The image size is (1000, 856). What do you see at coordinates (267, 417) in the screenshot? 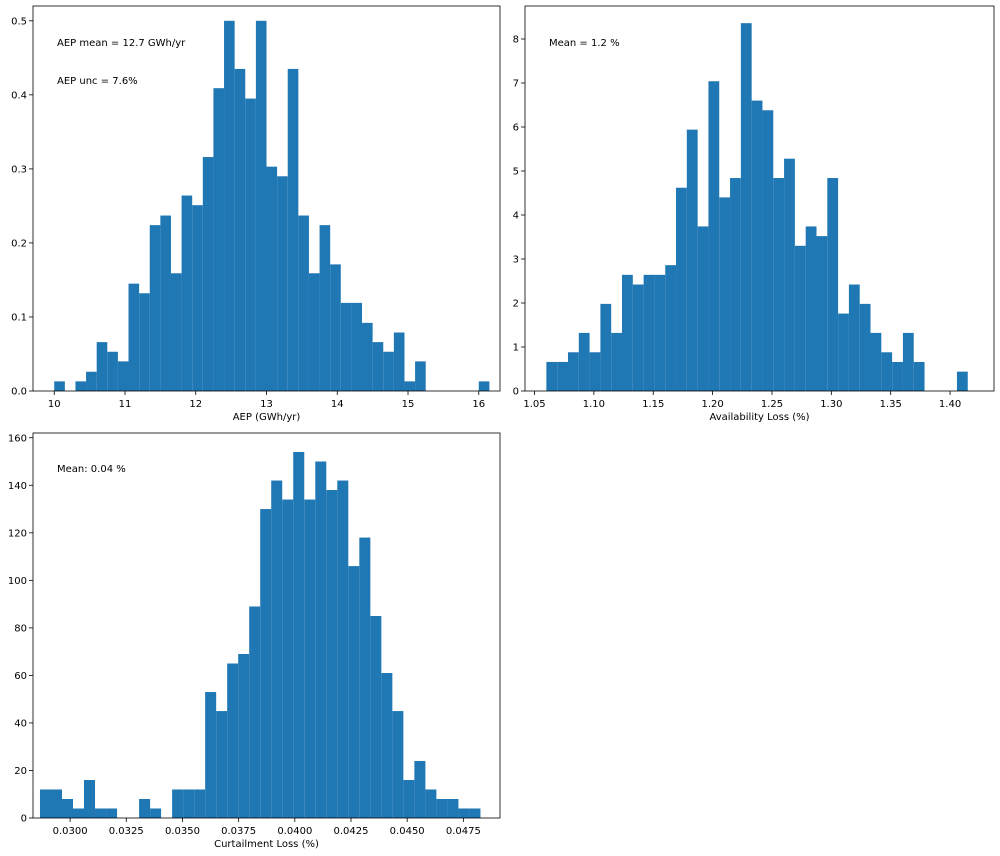
I see `aep-x-axis-label: AEP (GWh/yr)` at bounding box center [267, 417].